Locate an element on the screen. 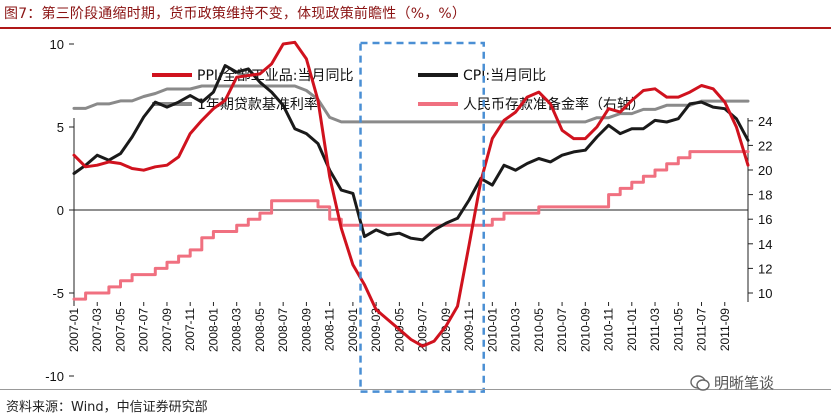  dashed-highlight-rect is located at coordinates (422, 217).